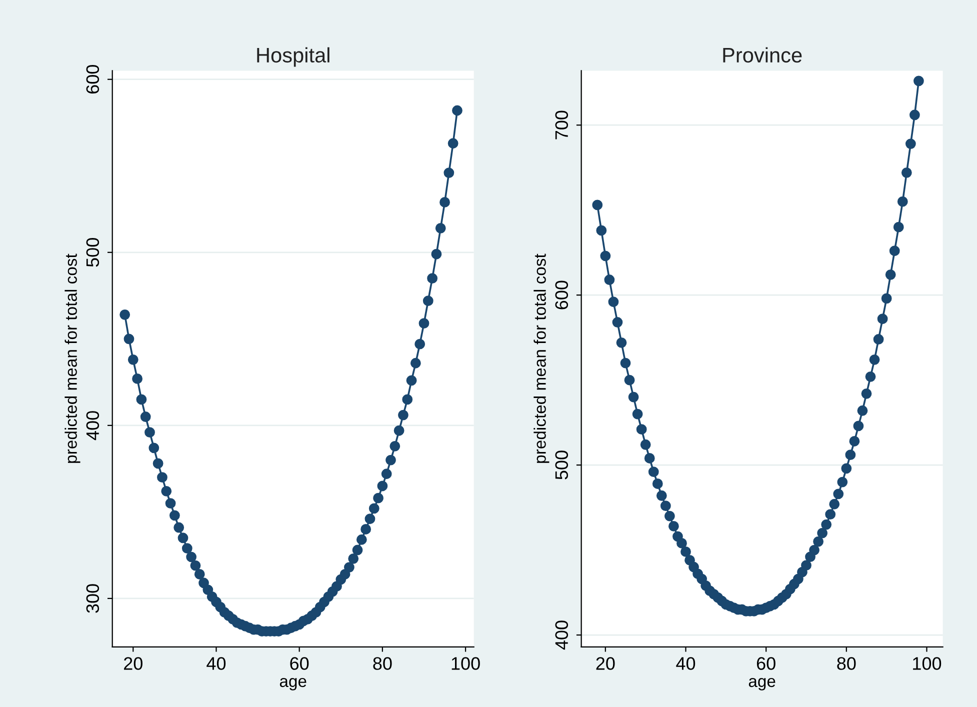 Image resolution: width=977 pixels, height=707 pixels. I want to click on chart-title: Province, so click(762, 55).